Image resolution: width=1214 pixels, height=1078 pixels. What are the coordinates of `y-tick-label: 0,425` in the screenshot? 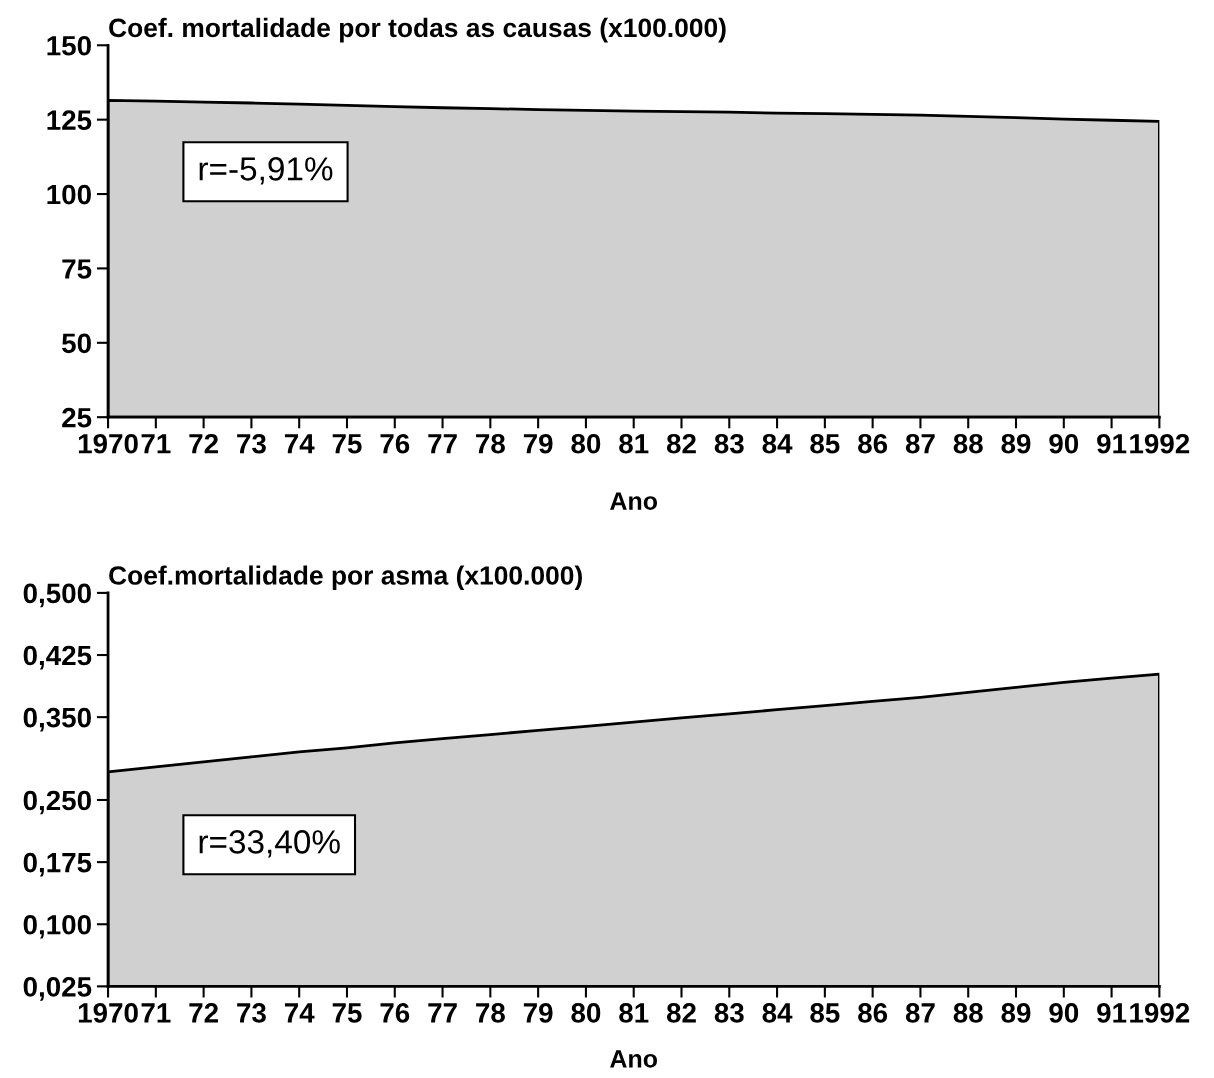 It's located at (57, 657).